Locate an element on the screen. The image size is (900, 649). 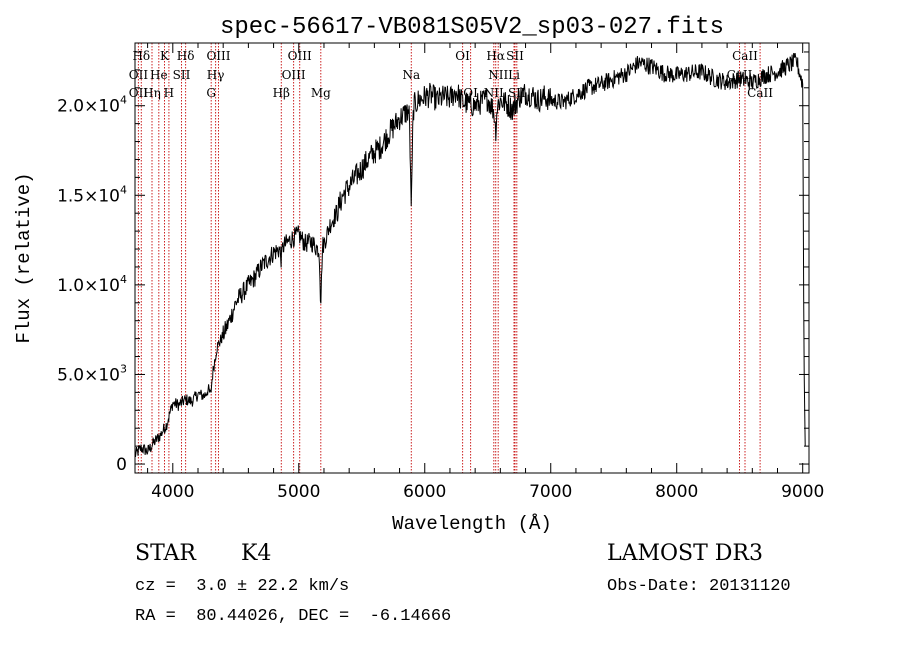
line-marker-label: Hα is located at coordinates (495, 56).